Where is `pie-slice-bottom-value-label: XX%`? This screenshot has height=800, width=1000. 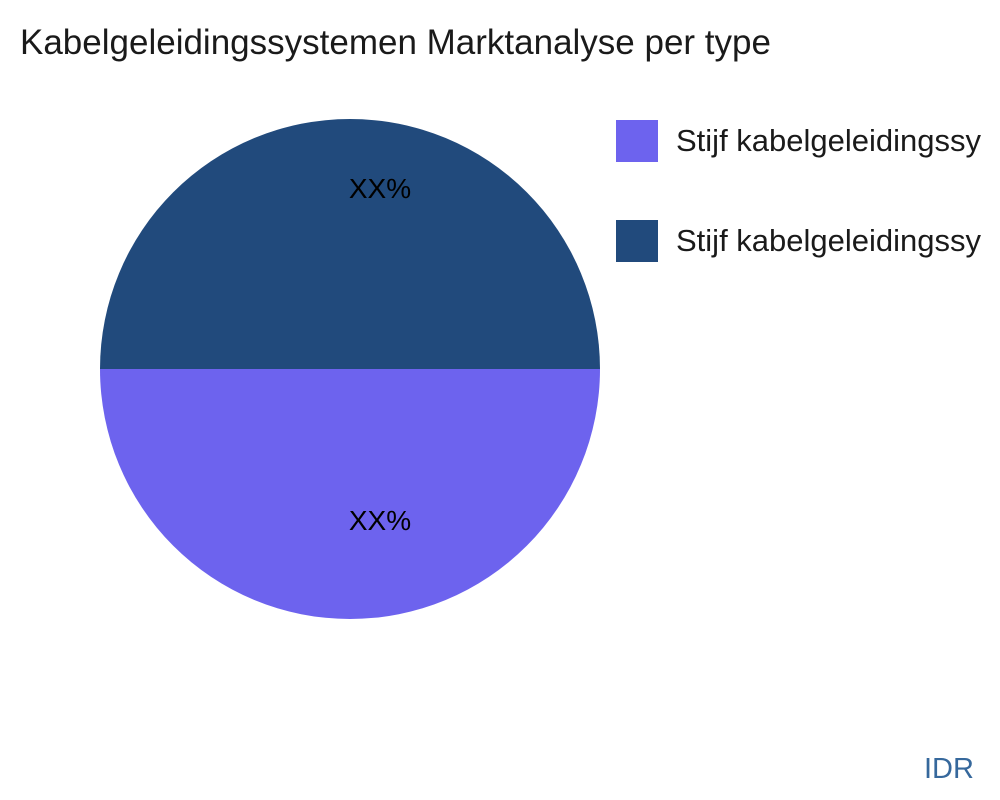
pie-slice-bottom-value-label: XX% is located at coordinates (380, 520).